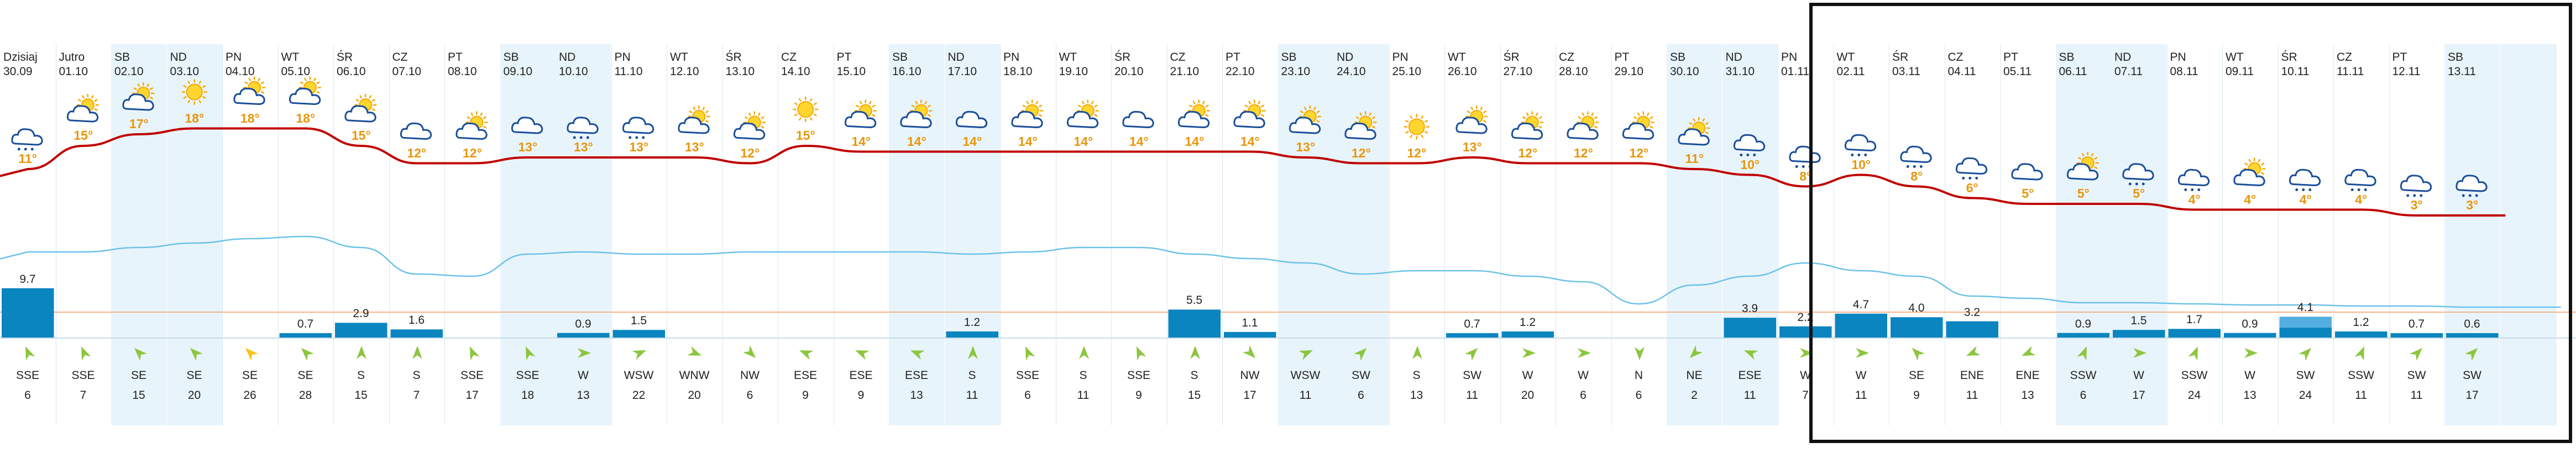 This screenshot has height=453, width=2576. What do you see at coordinates (1194, 381) in the screenshot?
I see `wind-cell: S 15` at bounding box center [1194, 381].